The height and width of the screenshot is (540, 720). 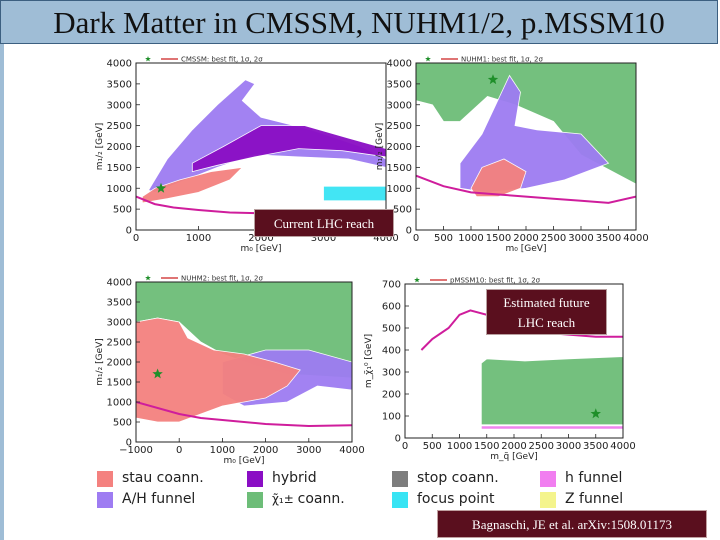 What do you see at coordinates (159, 499) in the screenshot?
I see `key-text: A/H funnel` at bounding box center [159, 499].